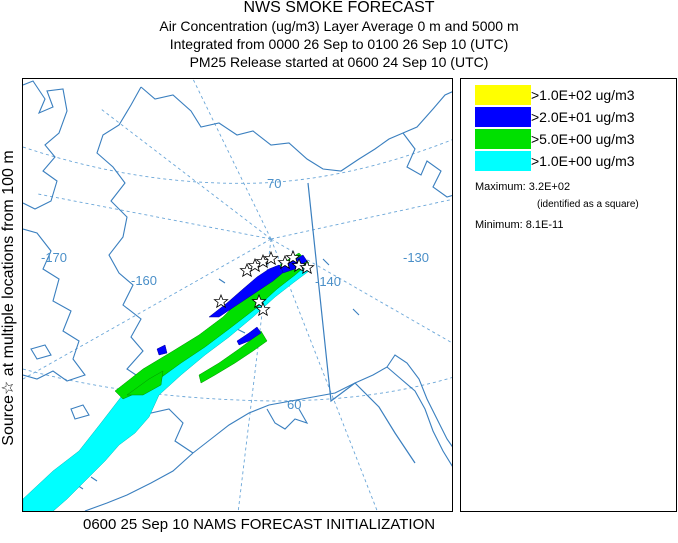 Image resolution: width=678 pixels, height=543 pixels. I want to click on legend-swatch-yellow, so click(503, 95).